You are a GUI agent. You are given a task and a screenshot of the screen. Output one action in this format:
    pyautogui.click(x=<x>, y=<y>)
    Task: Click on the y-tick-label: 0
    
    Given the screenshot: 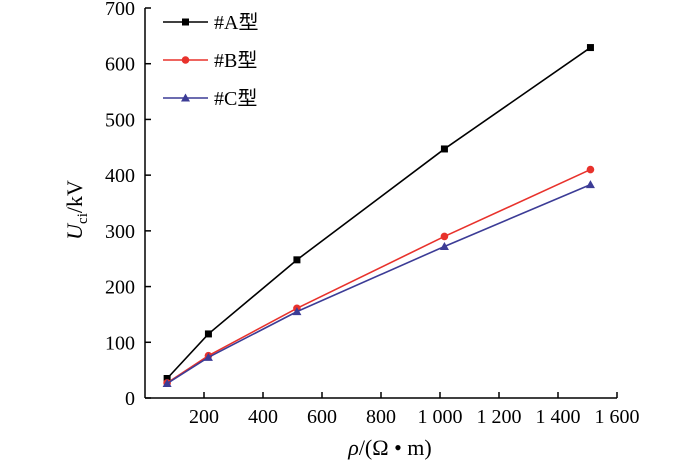 What is the action you would take?
    pyautogui.click(x=130, y=399)
    